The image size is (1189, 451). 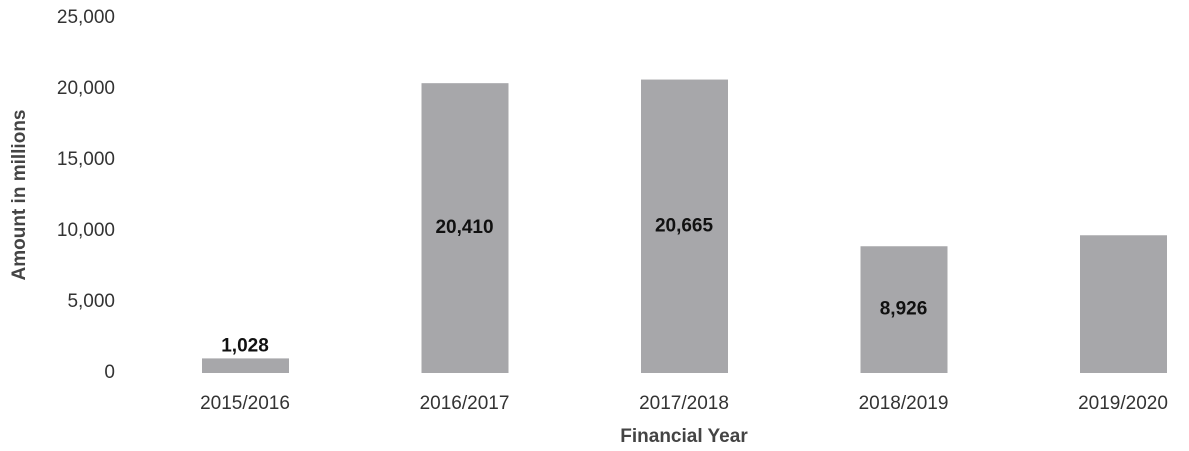 I want to click on value-label: 20,665, so click(x=684, y=225).